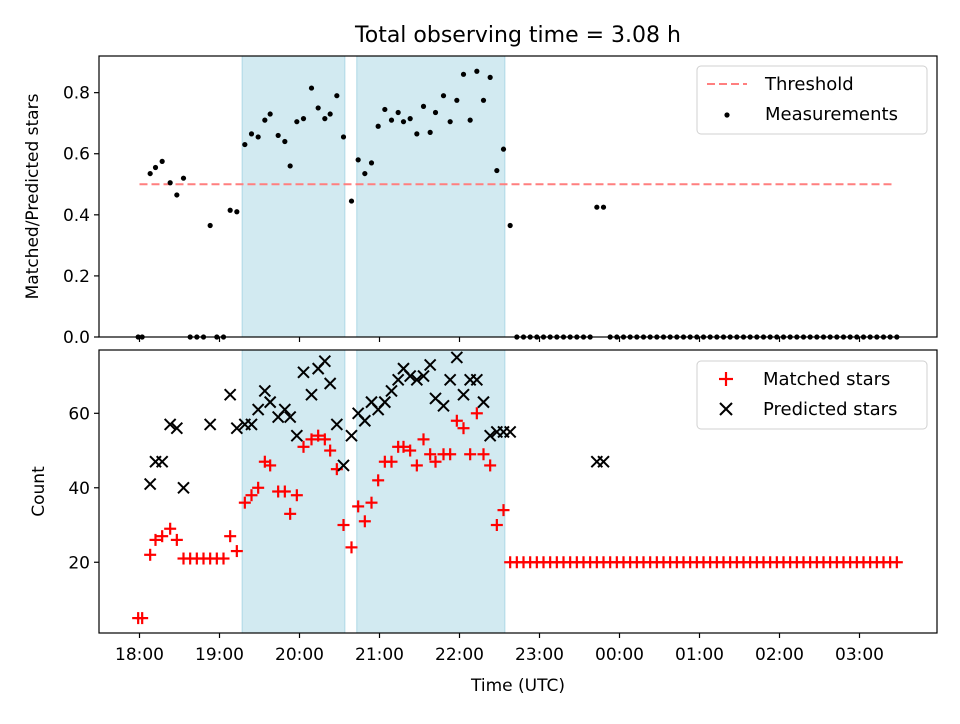 This screenshot has height=724, width=960. Describe the element at coordinates (459, 655) in the screenshot. I see `x-tick-label: 22:00` at that location.